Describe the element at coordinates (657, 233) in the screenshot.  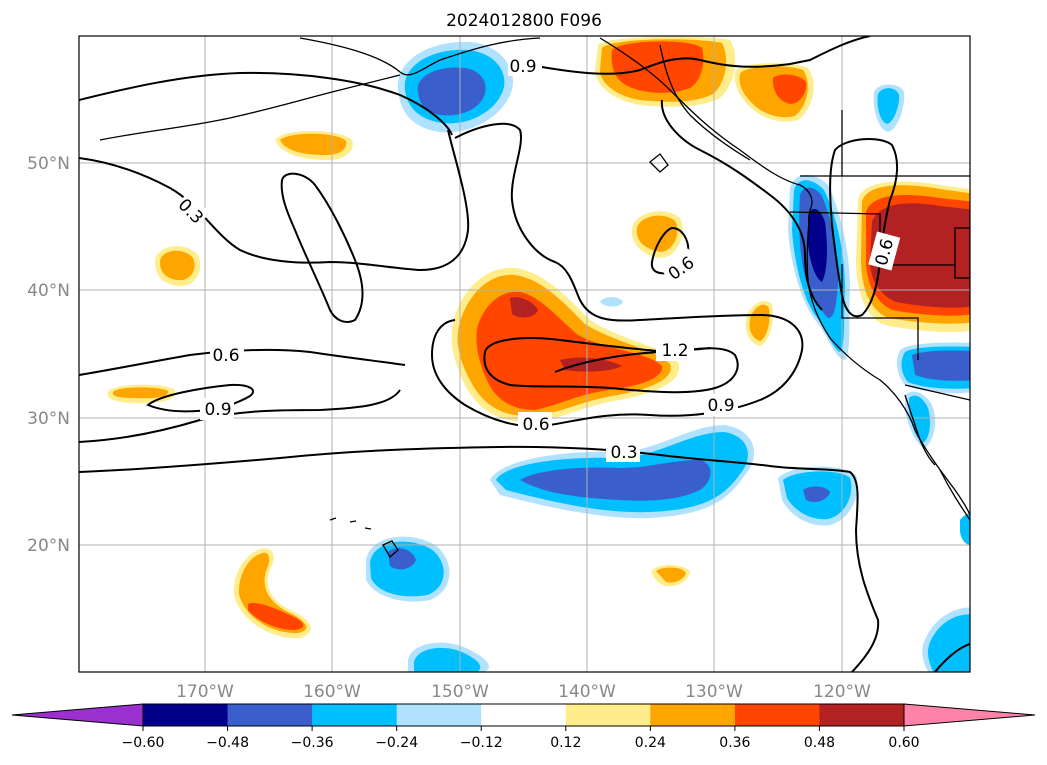
I see `warm-region-offshore-core` at that location.